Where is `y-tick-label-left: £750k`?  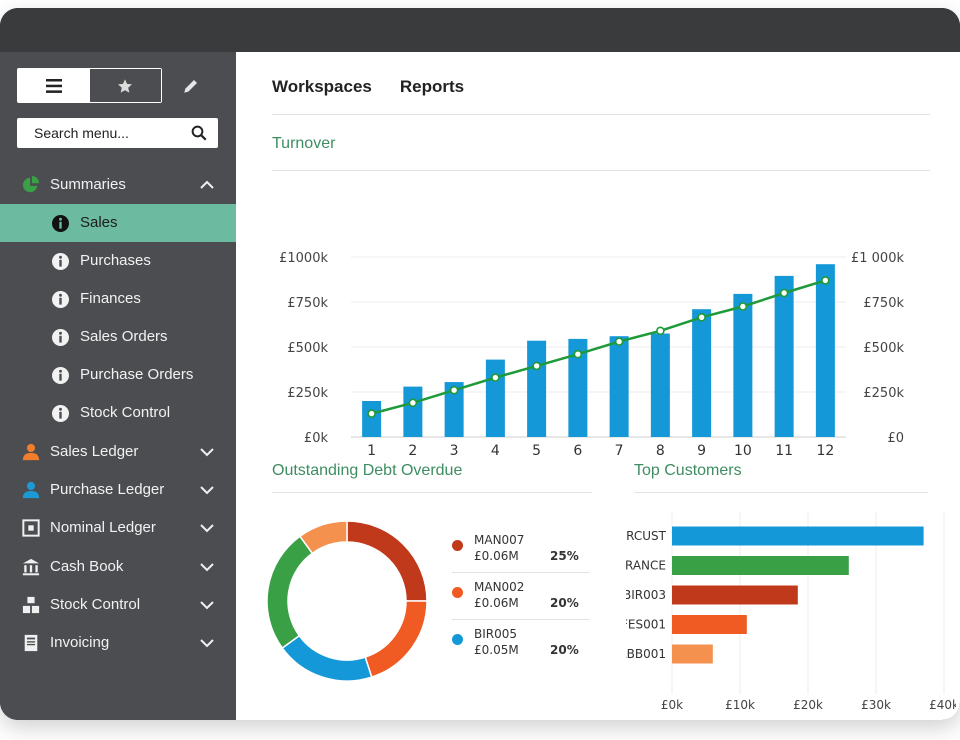
y-tick-label-left: £750k is located at coordinates (307, 303).